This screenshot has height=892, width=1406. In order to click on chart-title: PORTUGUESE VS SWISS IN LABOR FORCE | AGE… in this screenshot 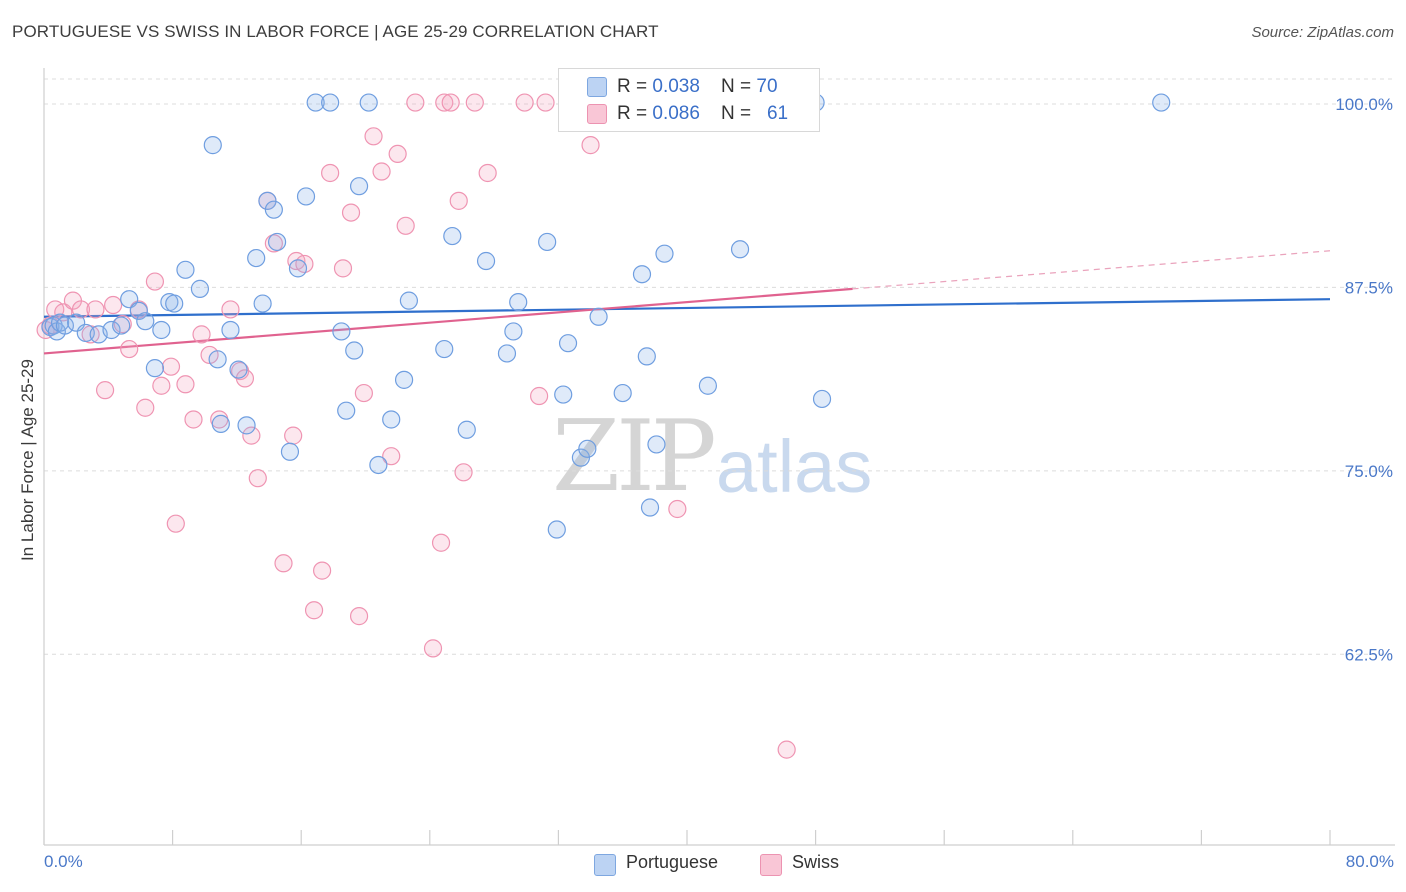, I will do `click(335, 31)`.